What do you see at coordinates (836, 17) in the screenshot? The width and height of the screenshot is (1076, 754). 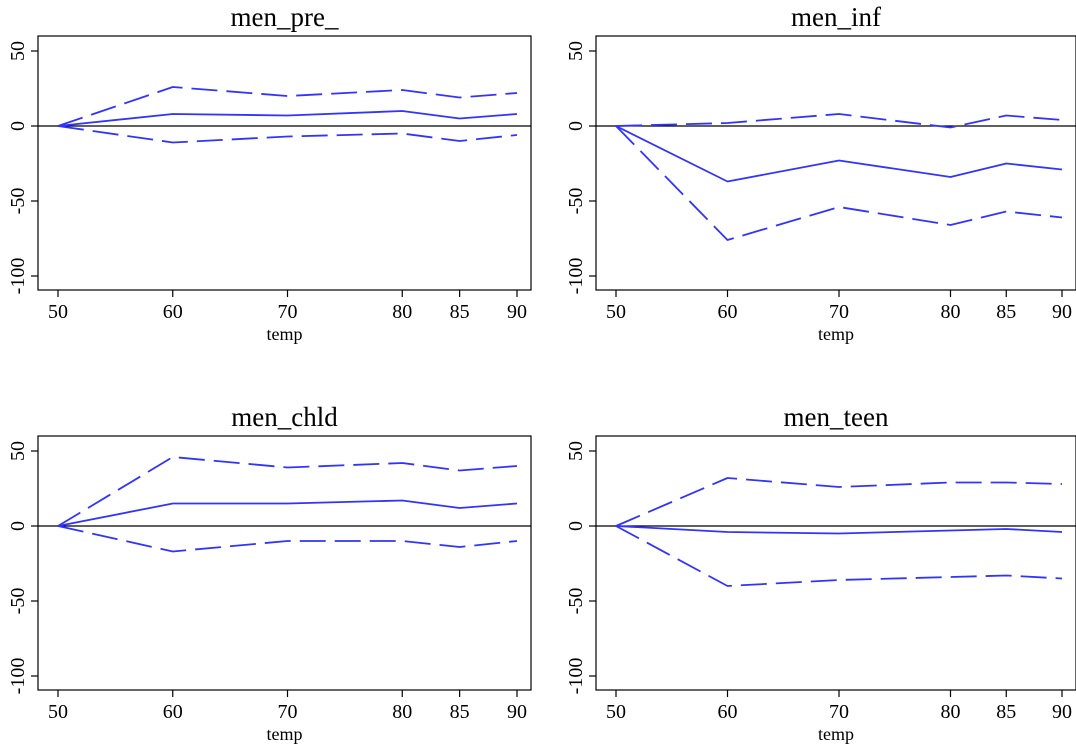 I see `panel-title: men_inf` at bounding box center [836, 17].